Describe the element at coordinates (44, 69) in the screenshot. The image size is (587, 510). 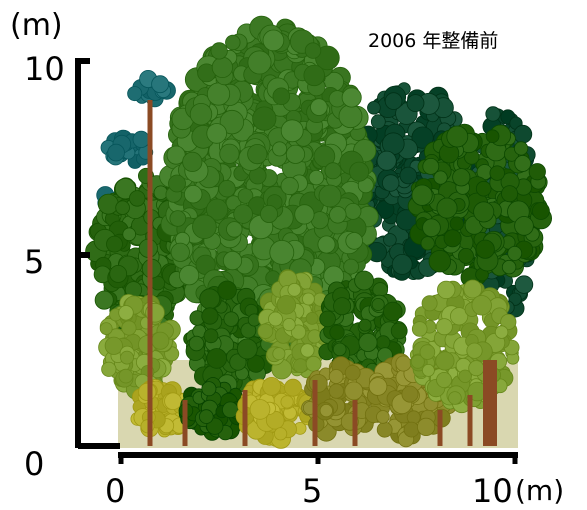
I see `y-tick-label-10: 10` at that location.